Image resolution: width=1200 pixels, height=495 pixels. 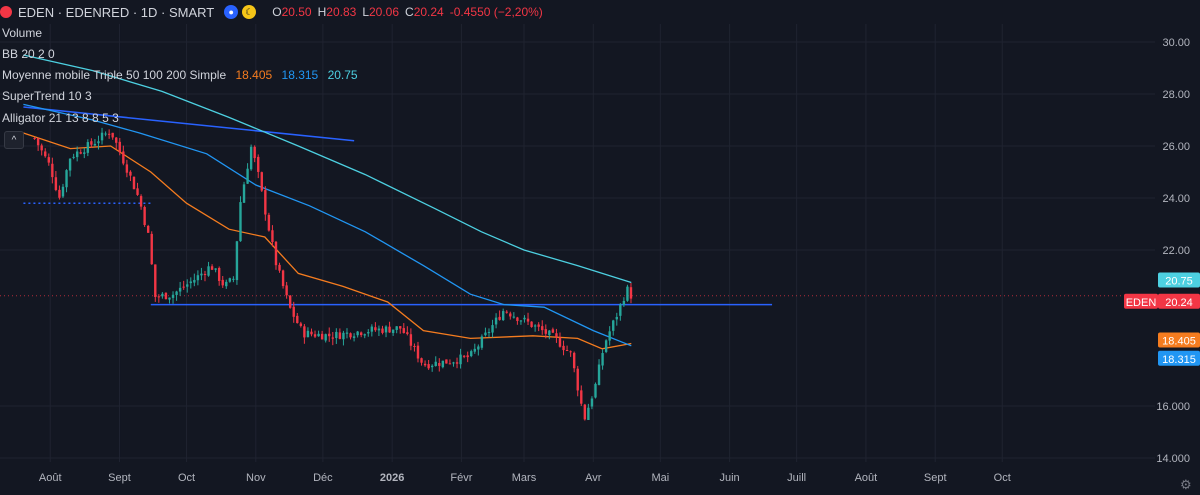 I want to click on legend-bb: BB 20 2 0, so click(x=28, y=54).